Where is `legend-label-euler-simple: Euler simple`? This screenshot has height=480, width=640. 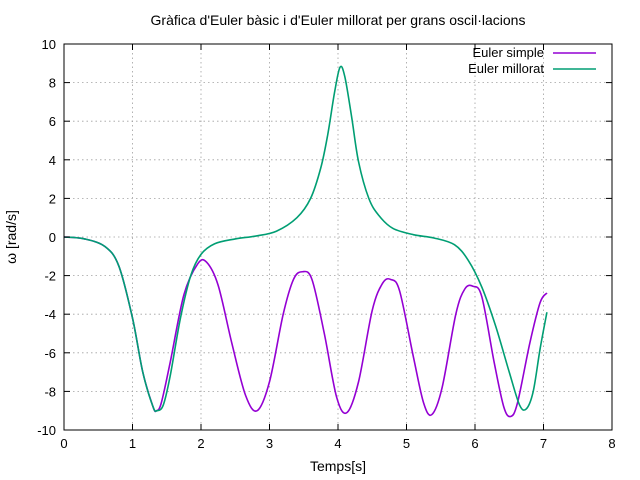 legend-label-euler-simple: Euler simple is located at coordinates (508, 52).